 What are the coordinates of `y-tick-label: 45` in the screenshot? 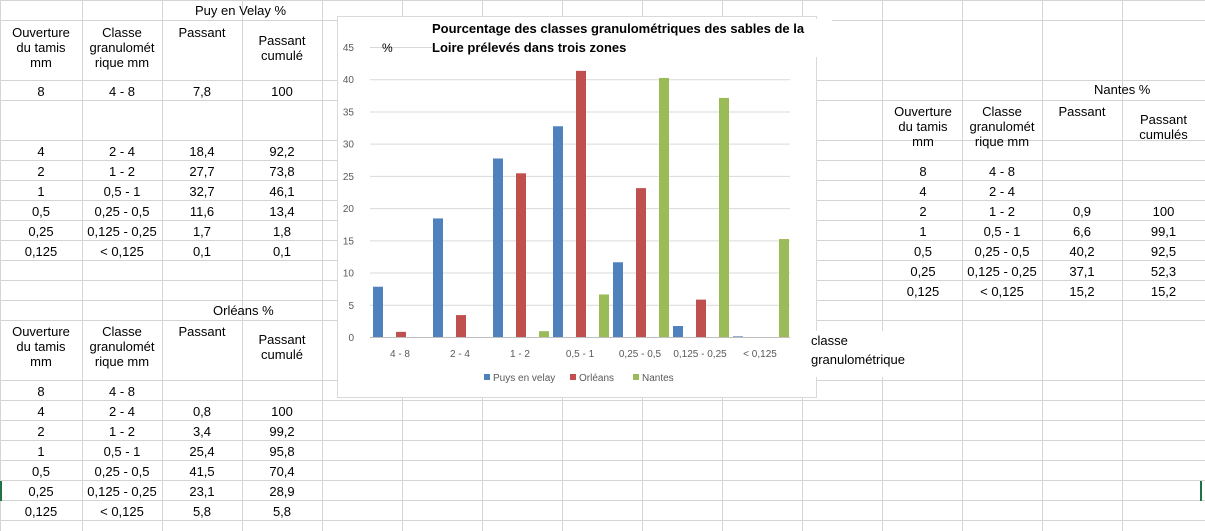 It's located at (349, 48).